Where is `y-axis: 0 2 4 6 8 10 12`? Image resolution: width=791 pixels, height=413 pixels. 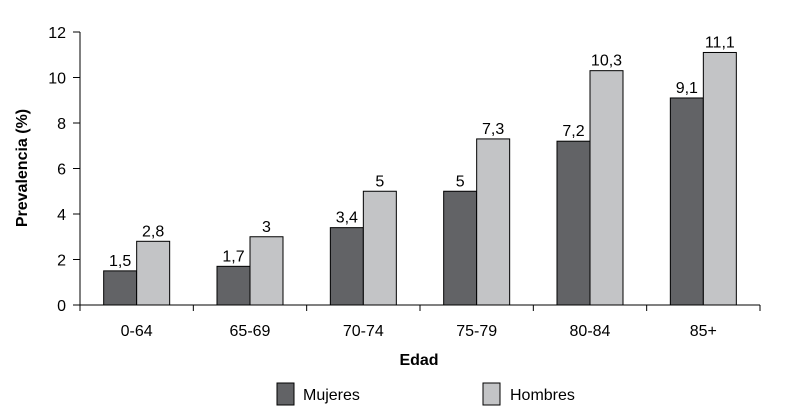
y-axis: 0 2 4 6 8 10 12 is located at coordinates (64, 170).